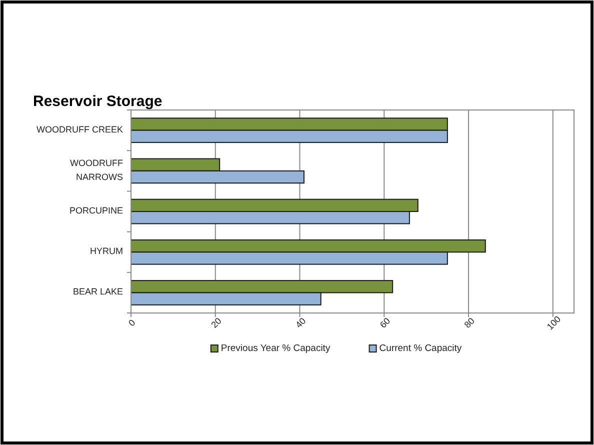  Describe the element at coordinates (301, 323) in the screenshot. I see `x-tick-label: 40` at that location.